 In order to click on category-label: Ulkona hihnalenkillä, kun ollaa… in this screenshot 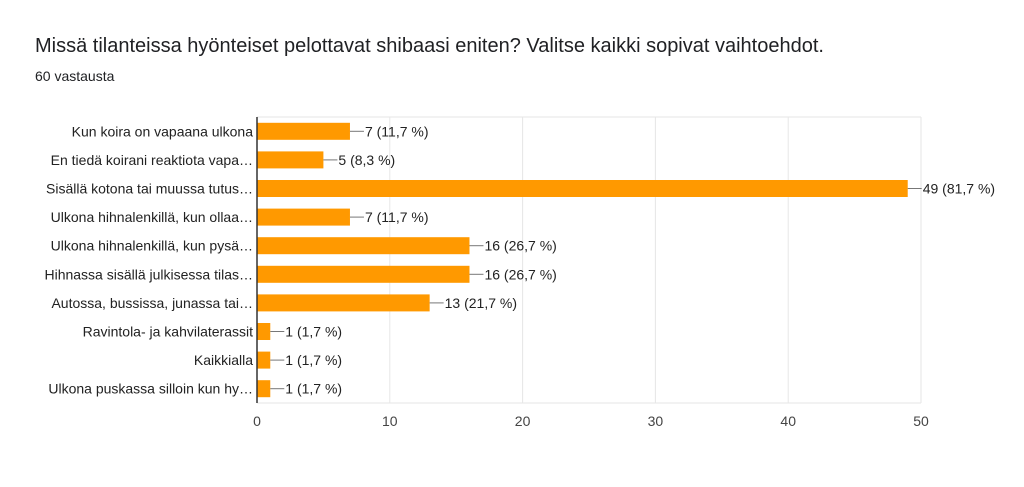, I will do `click(152, 217)`.